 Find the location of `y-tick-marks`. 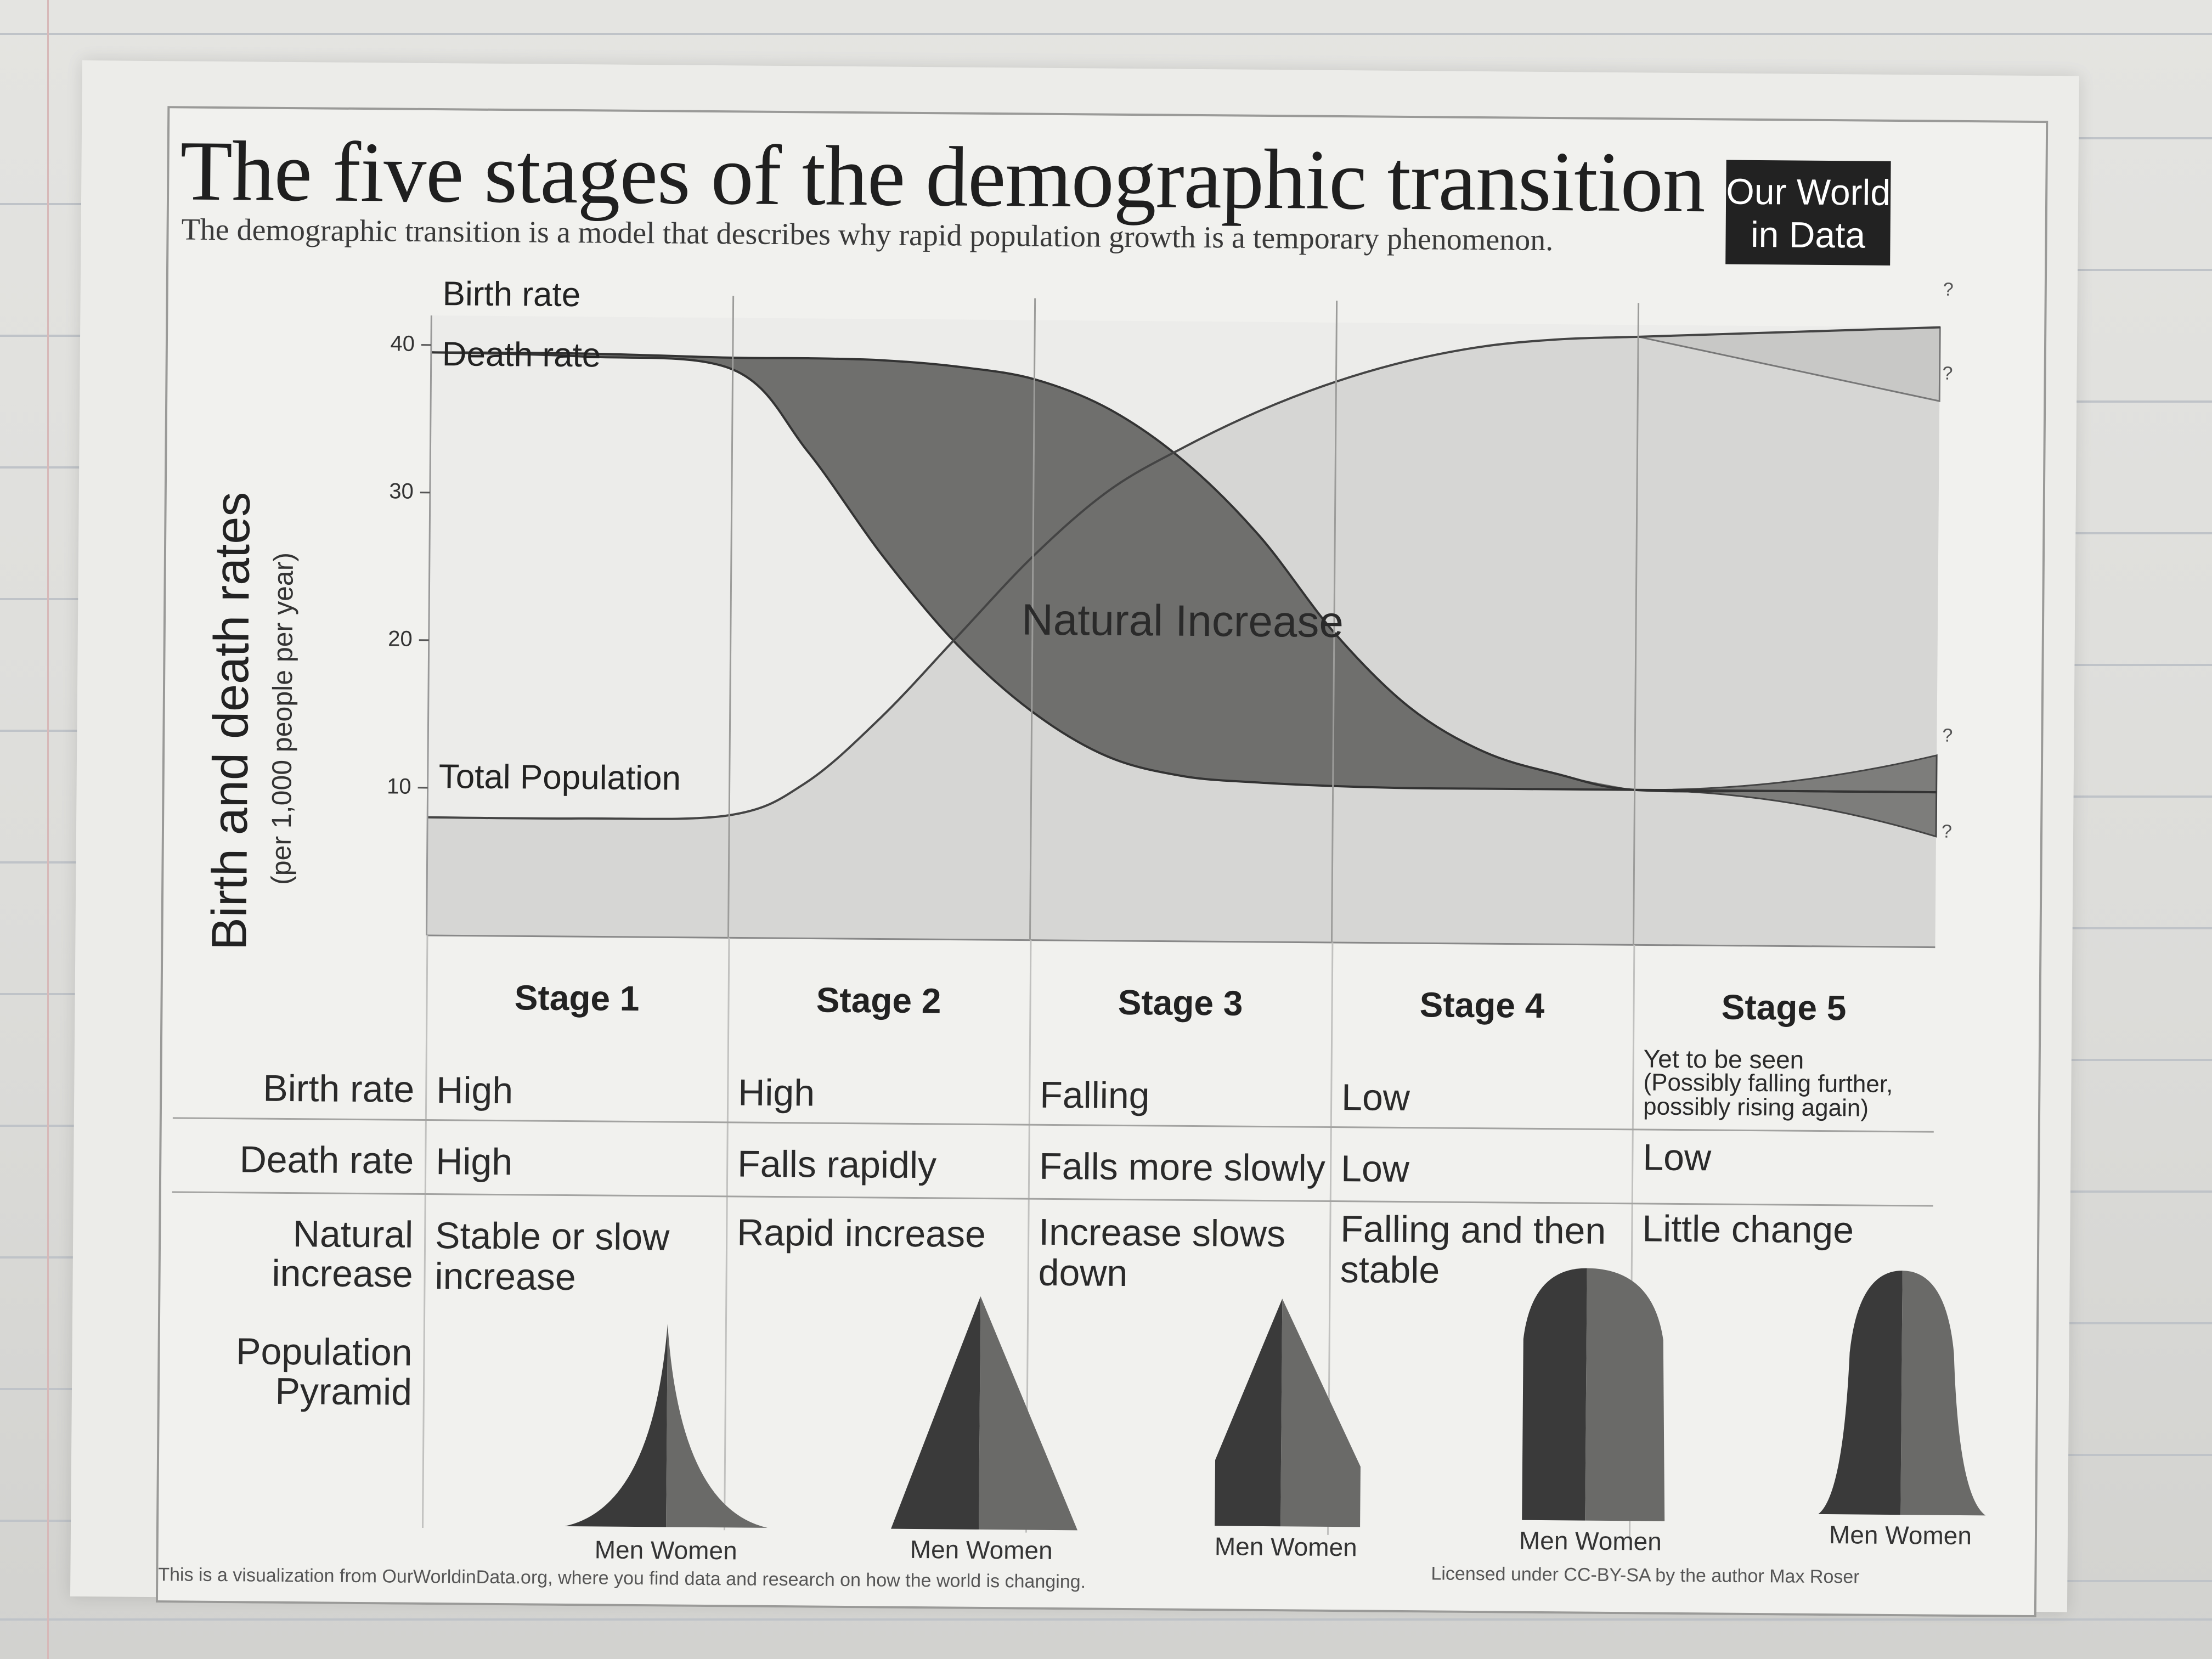

y-tick-marks is located at coordinates (424, 567).